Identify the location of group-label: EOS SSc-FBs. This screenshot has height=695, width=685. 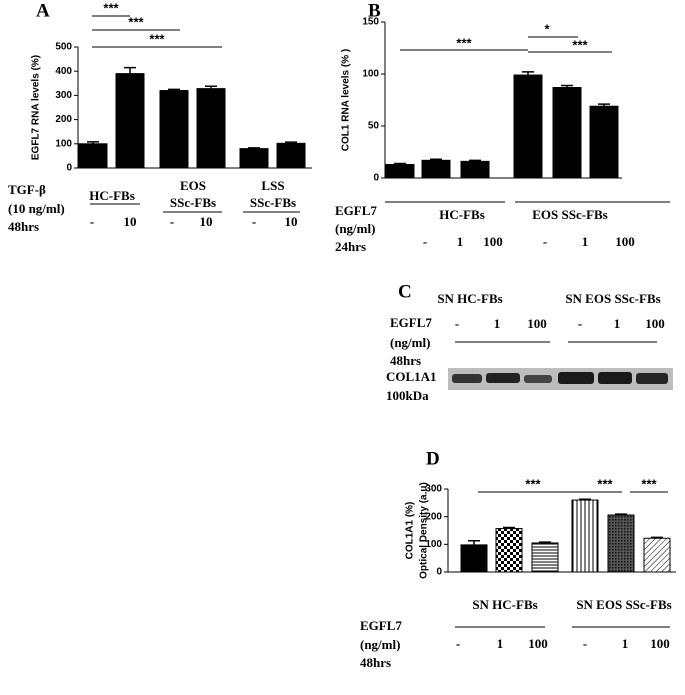
(570, 214).